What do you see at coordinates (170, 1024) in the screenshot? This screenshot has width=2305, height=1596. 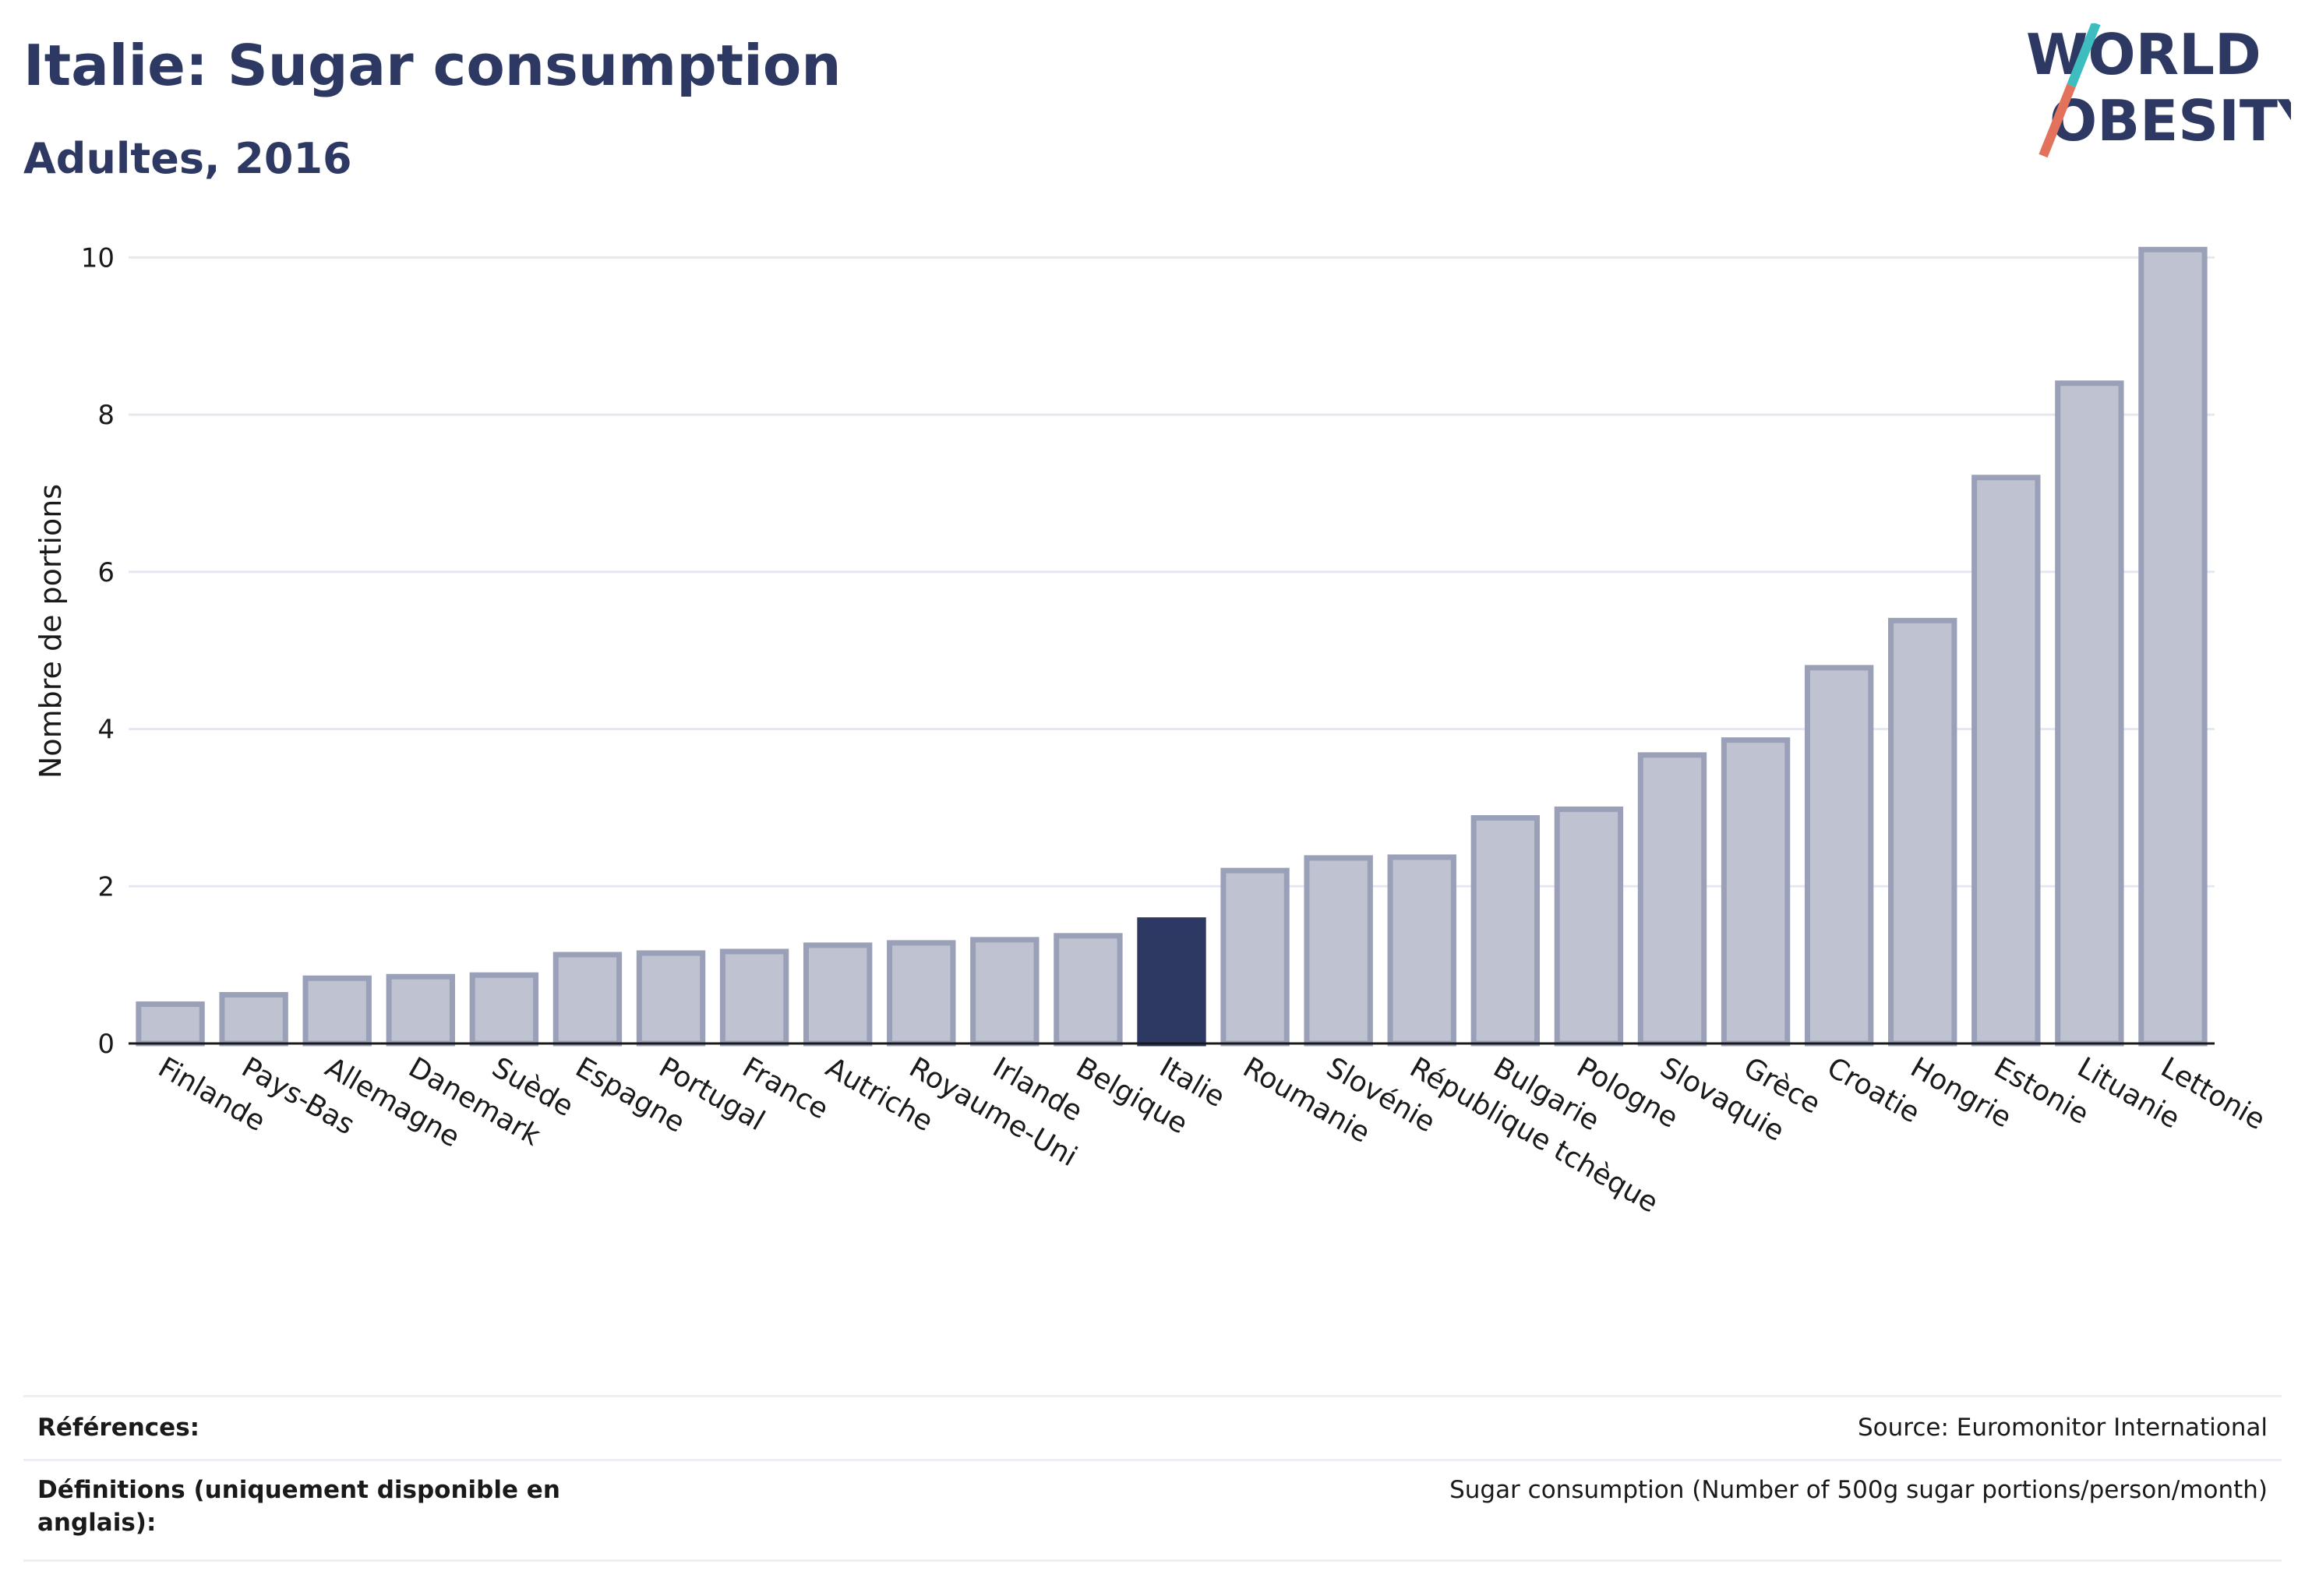 I see `bar-finlande` at bounding box center [170, 1024].